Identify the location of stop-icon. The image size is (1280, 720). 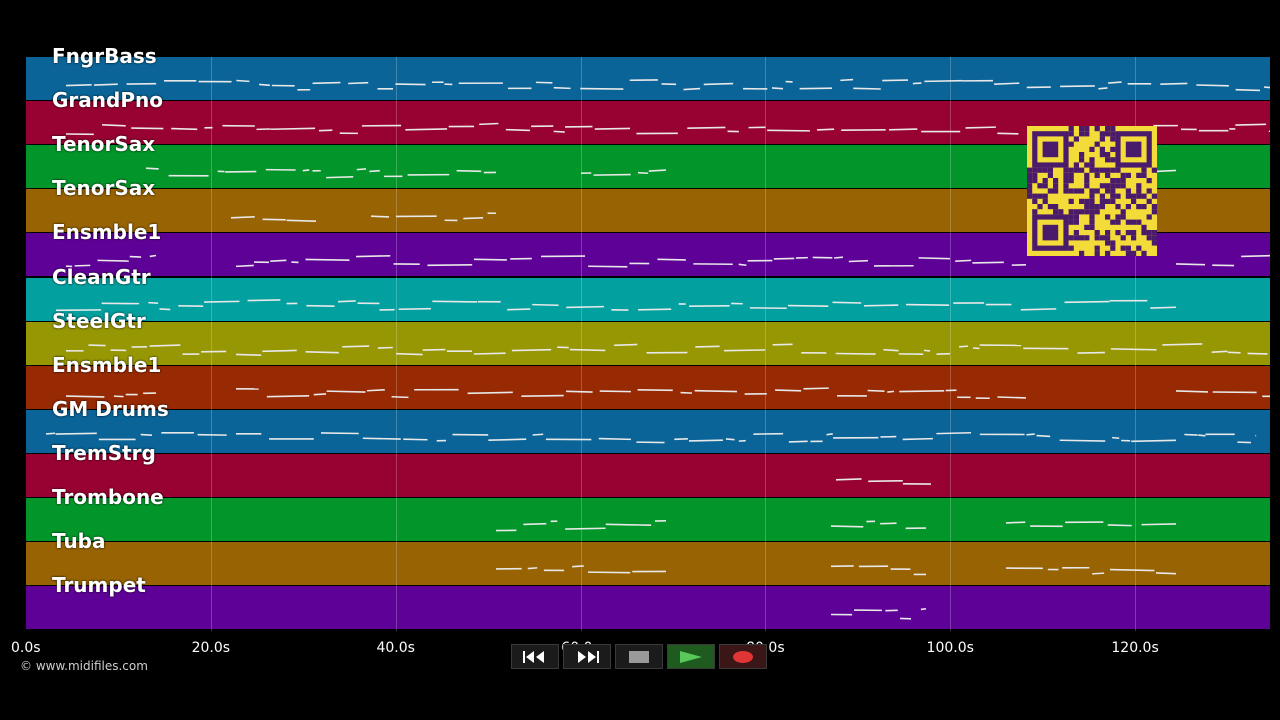
(639, 656).